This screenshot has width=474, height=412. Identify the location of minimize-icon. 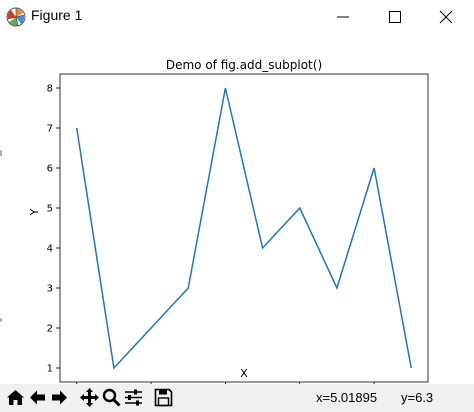
(343, 17).